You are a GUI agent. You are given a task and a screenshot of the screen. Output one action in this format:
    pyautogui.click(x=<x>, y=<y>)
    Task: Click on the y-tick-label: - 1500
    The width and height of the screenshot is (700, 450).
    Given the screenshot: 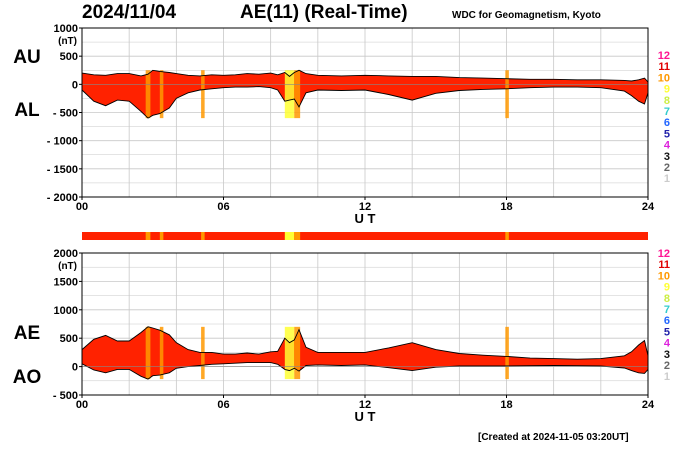 What is the action you would take?
    pyautogui.click(x=62, y=170)
    